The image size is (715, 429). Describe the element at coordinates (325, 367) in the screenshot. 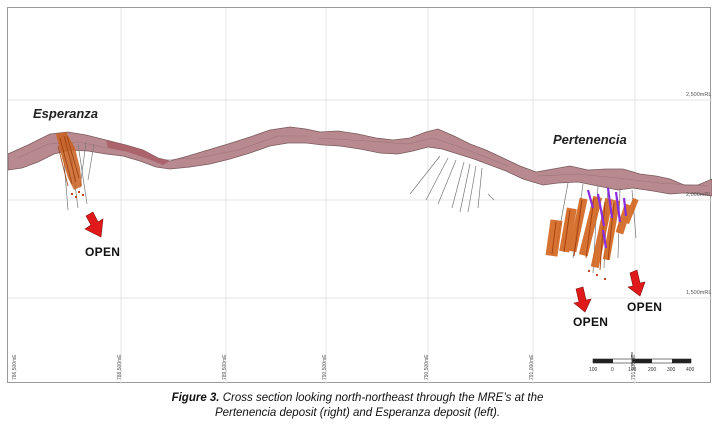

I see `easting-label-4: 790,500mE` at that location.